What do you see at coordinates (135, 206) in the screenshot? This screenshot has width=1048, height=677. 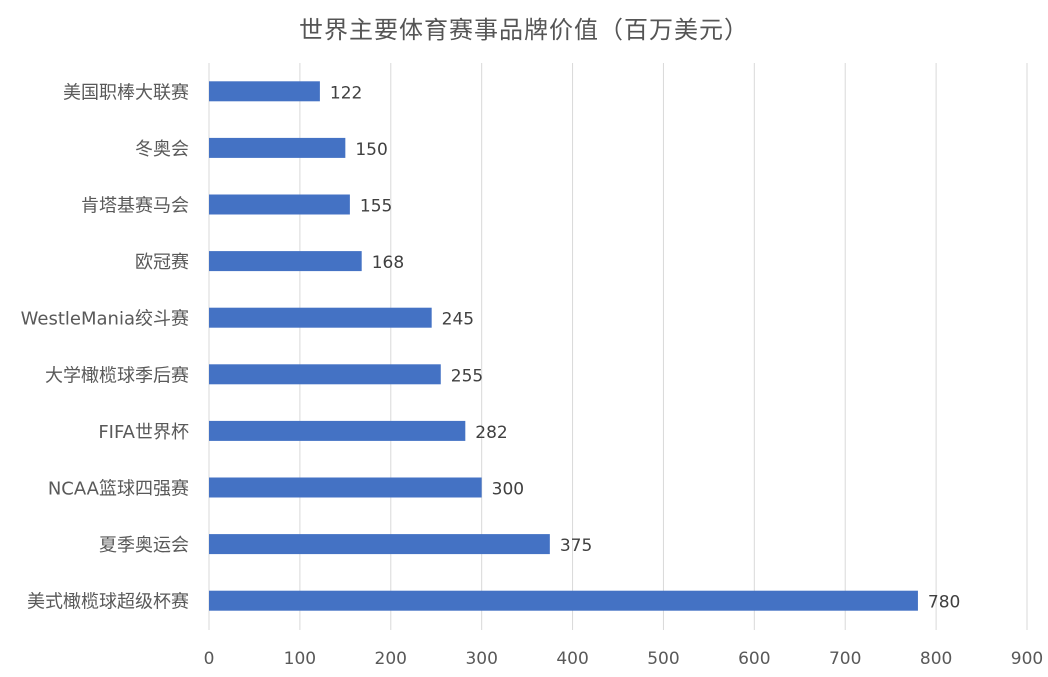 I see `category-label: 肯塔基赛马会` at bounding box center [135, 206].